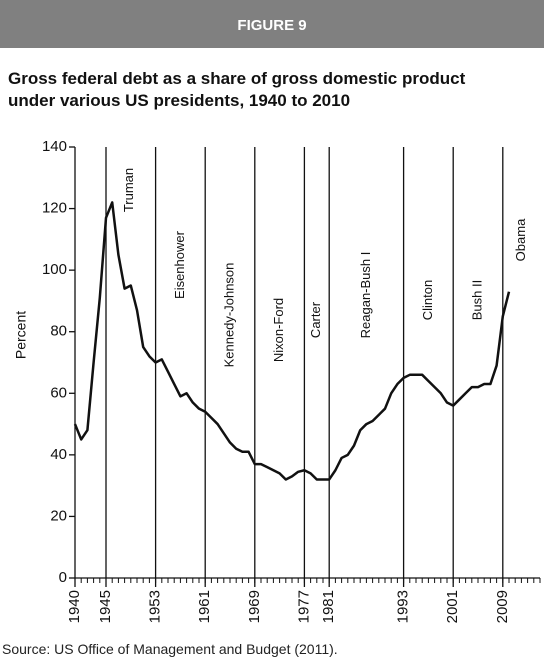 The image size is (544, 662). I want to click on x-tick-label: 1961, so click(204, 606).